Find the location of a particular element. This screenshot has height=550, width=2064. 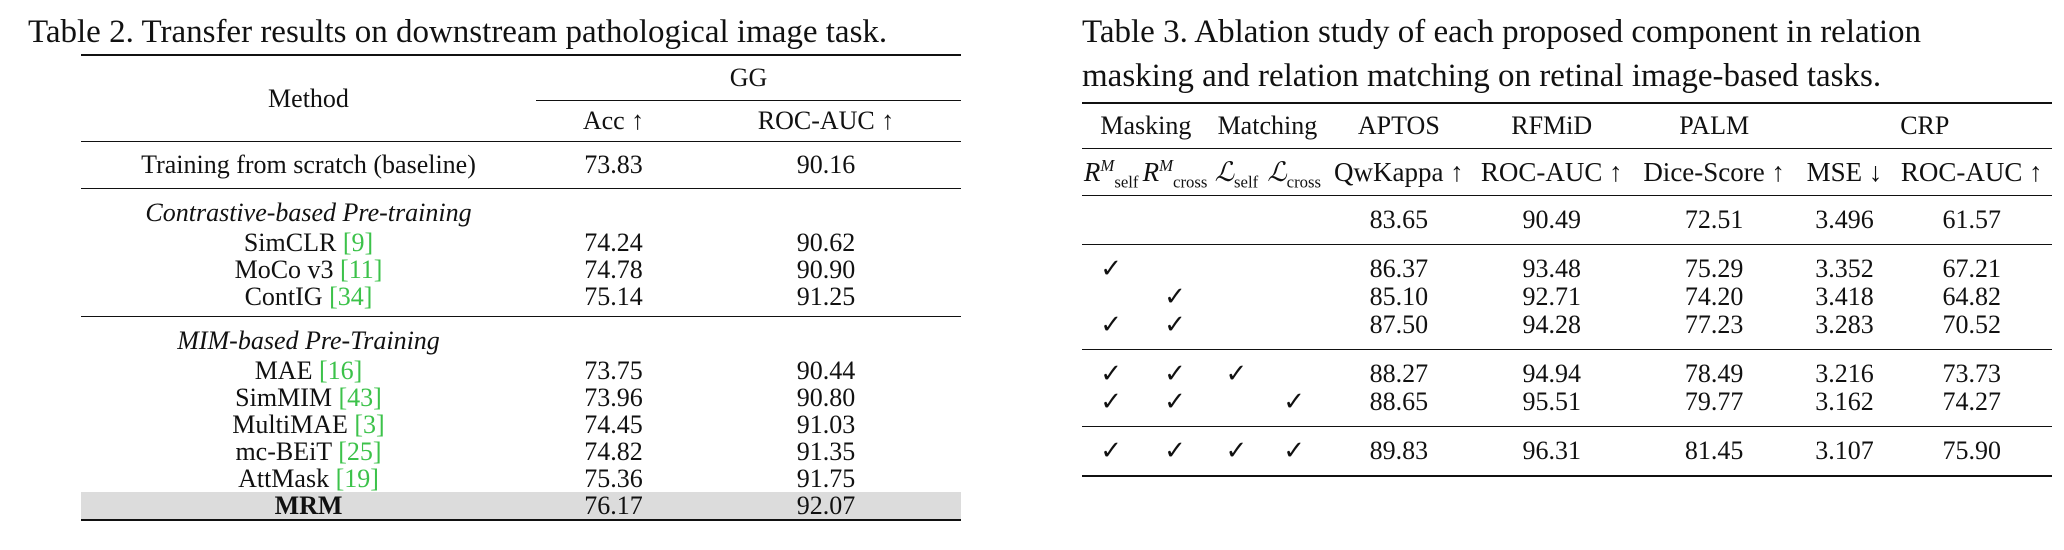

table-row: ✓ ✓ ✓ 88.65 95.51 79.77 3.162 74.27 is located at coordinates (1567, 407).